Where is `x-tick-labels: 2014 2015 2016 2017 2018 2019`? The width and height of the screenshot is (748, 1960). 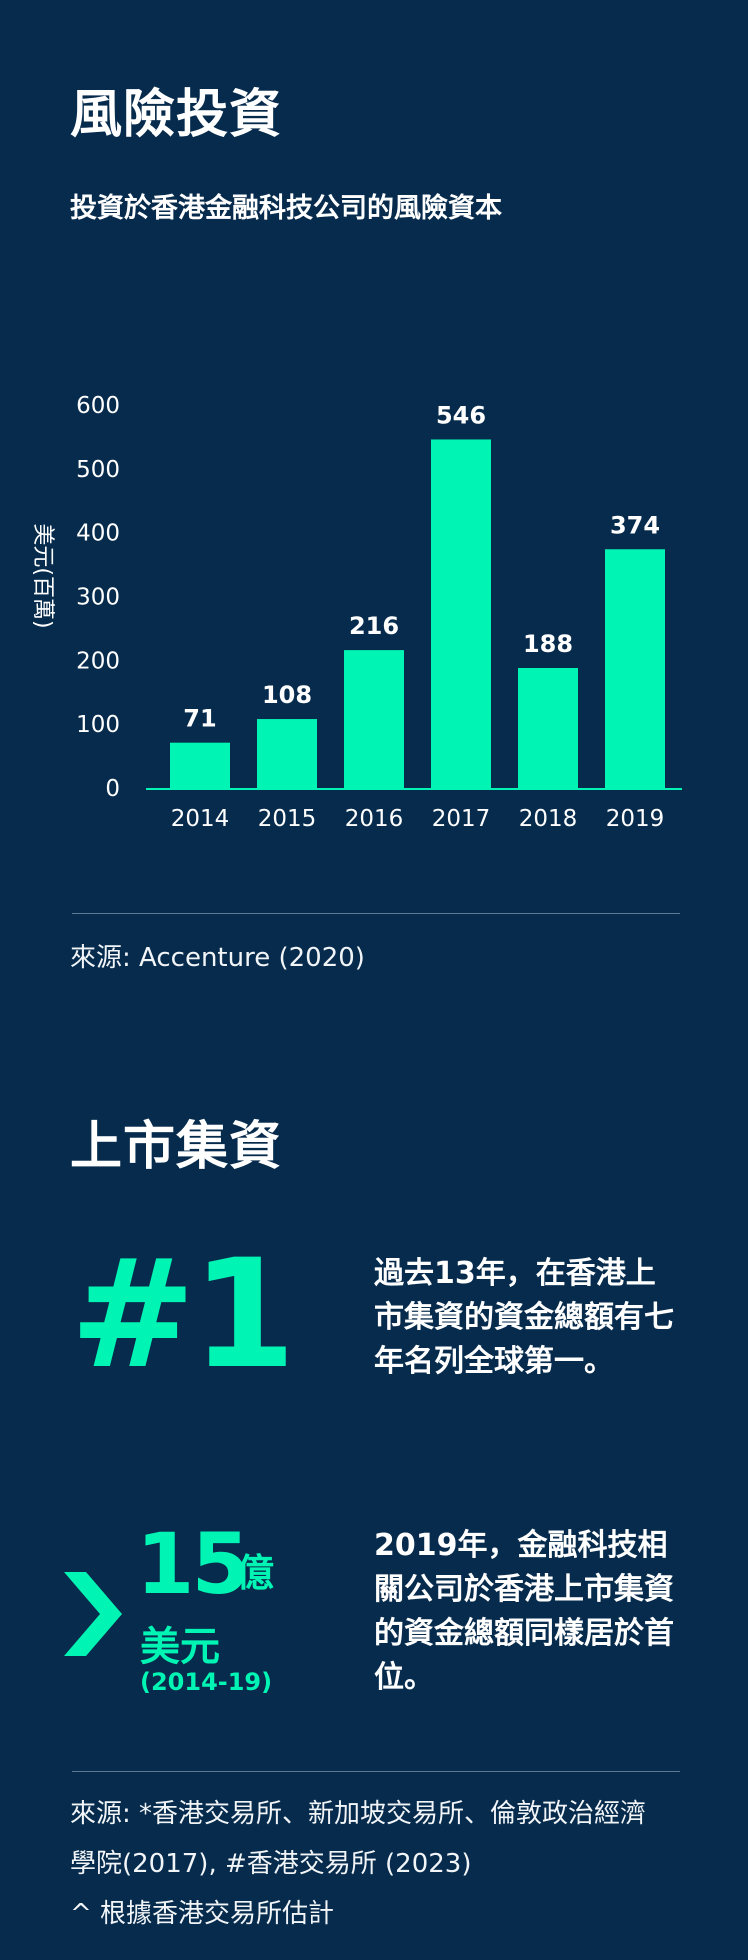
x-tick-labels: 2014 2015 2016 2017 2018 2019 is located at coordinates (418, 819).